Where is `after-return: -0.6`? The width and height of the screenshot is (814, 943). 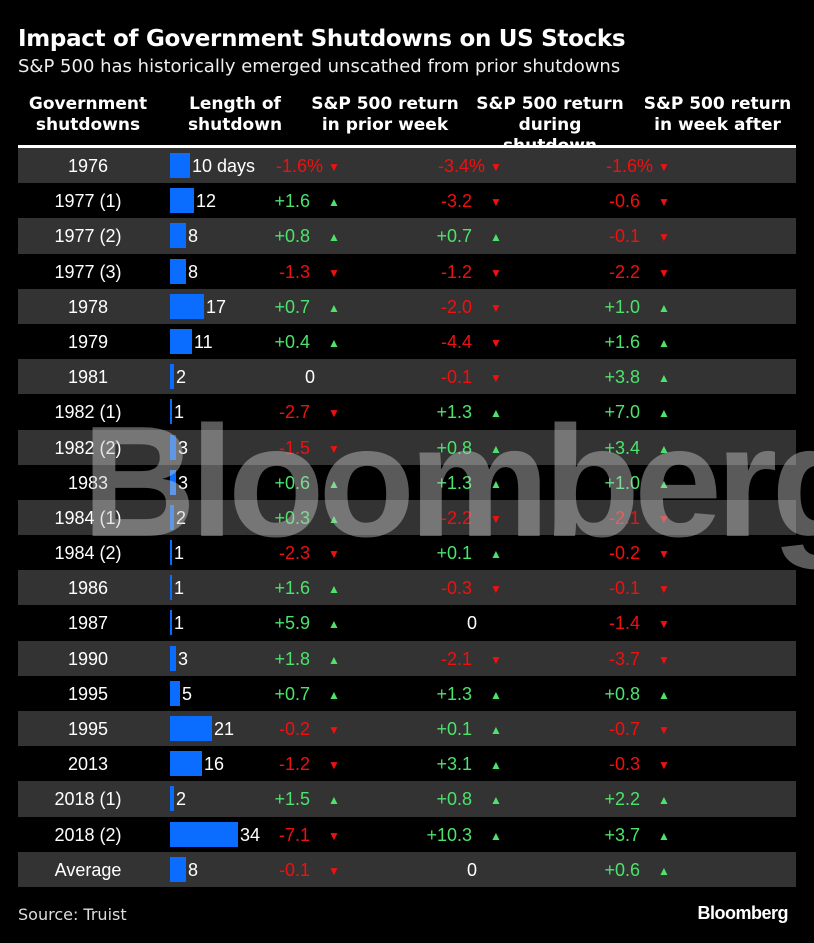 after-return: -0.6 is located at coordinates (624, 201).